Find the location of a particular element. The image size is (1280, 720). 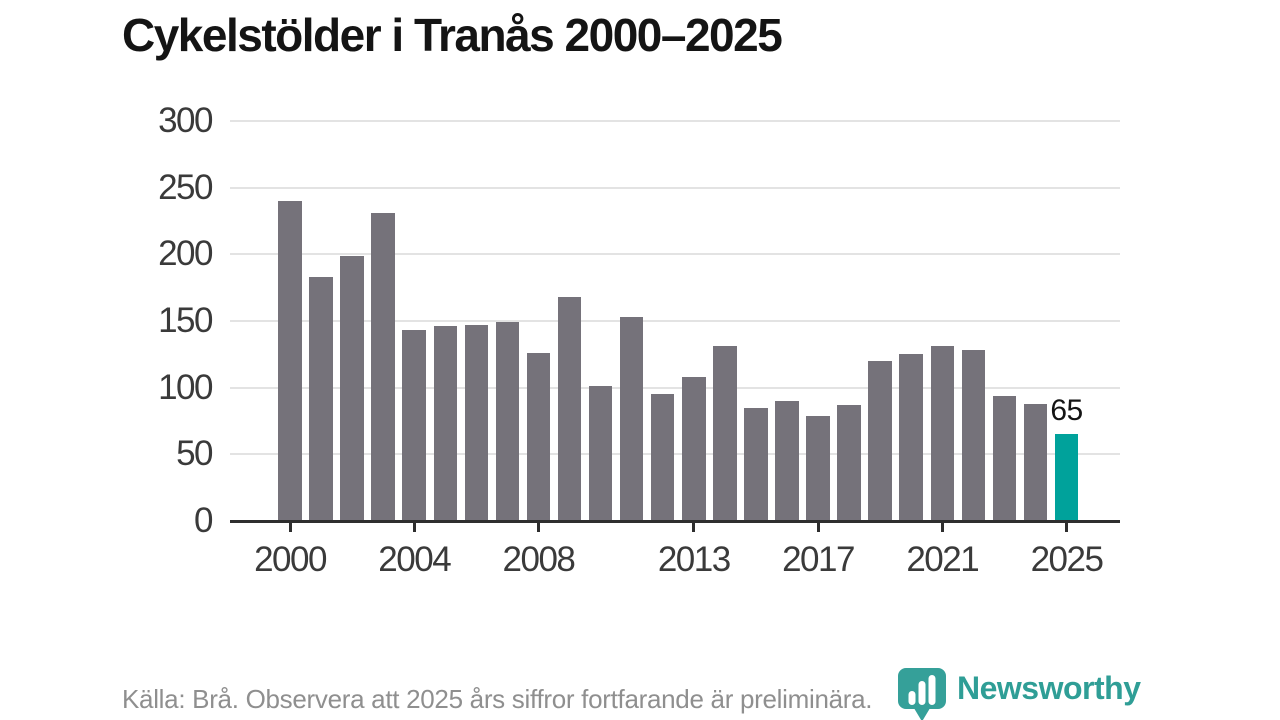

bar-2017 is located at coordinates (818, 468).